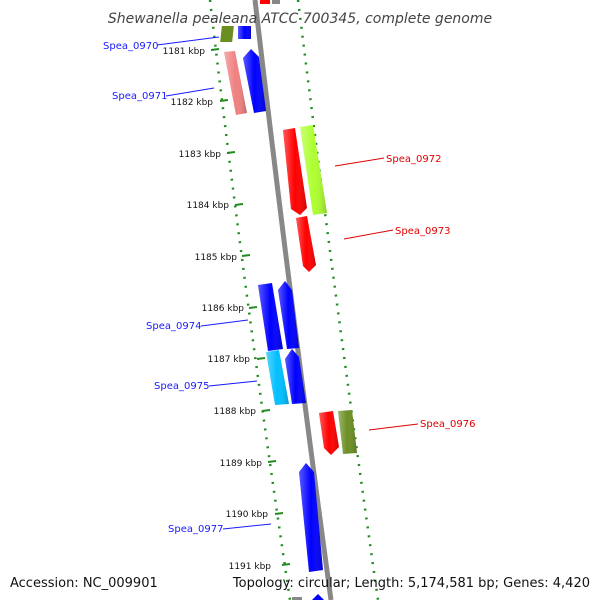 This screenshot has width=600, height=600. I want to click on gene-spea_0976-glyph, so click(338, 432).